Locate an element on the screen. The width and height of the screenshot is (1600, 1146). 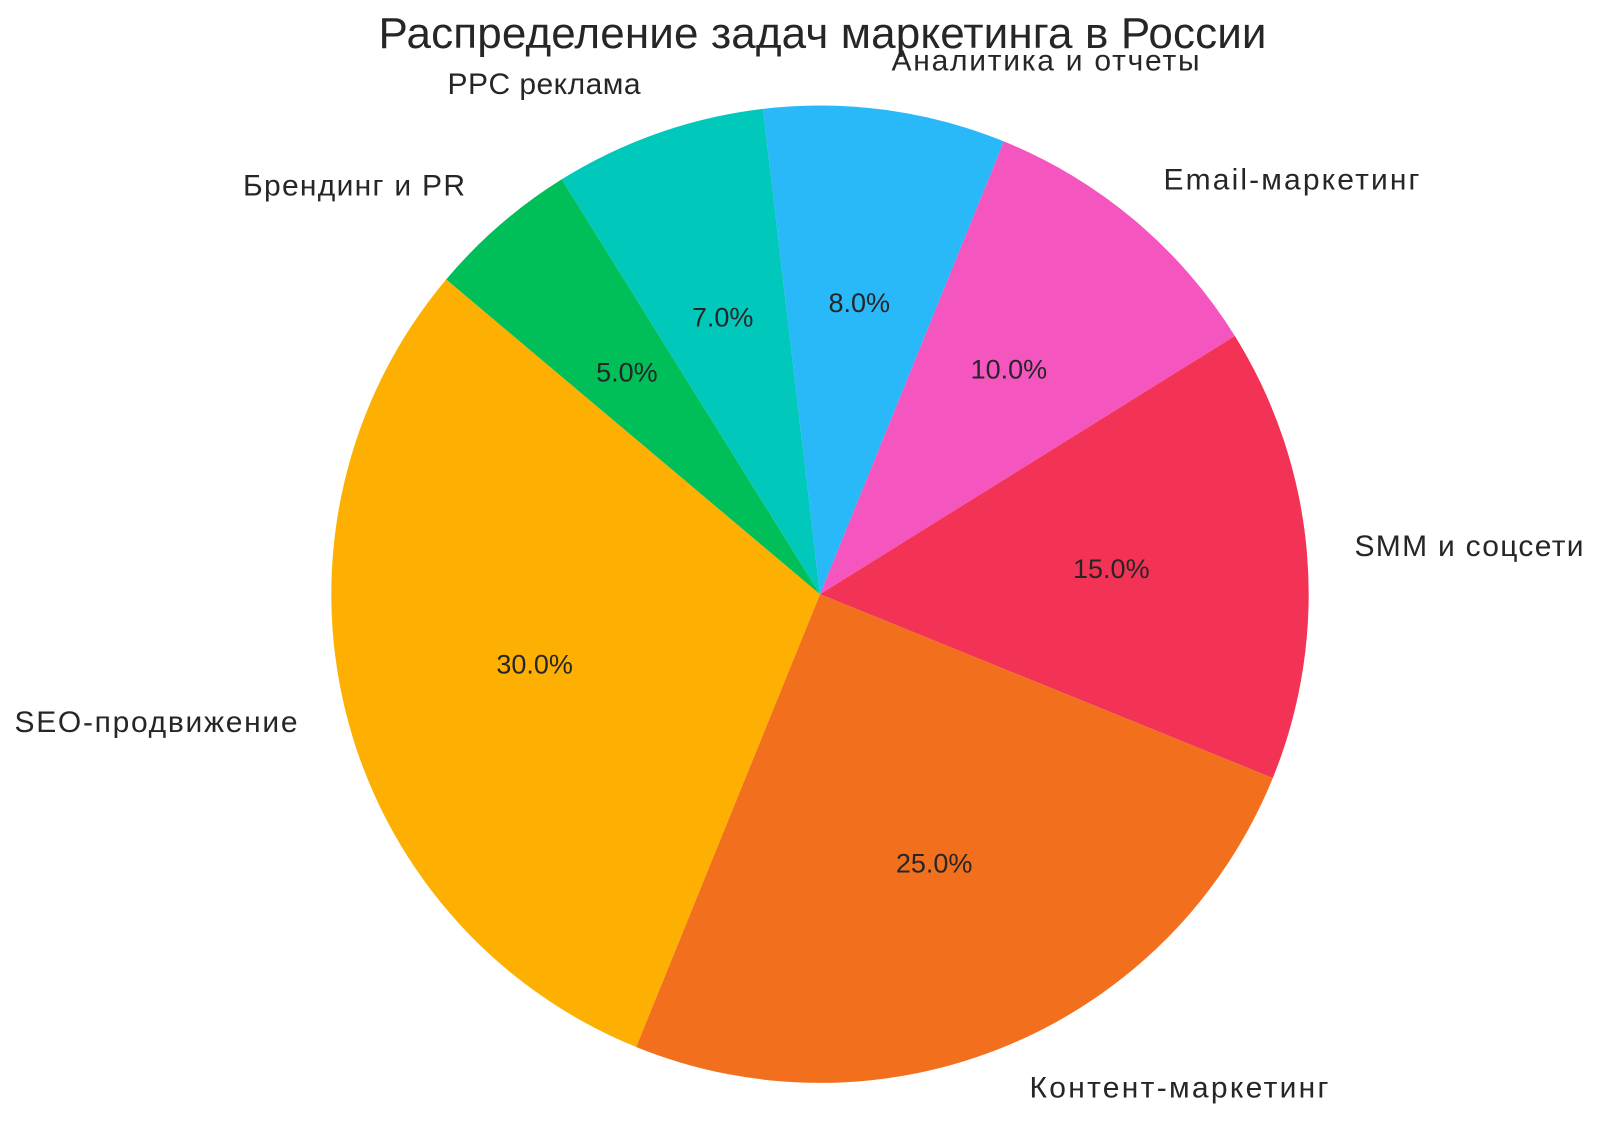
svg-text: SEO-продвижение is located at coordinates (156, 722).